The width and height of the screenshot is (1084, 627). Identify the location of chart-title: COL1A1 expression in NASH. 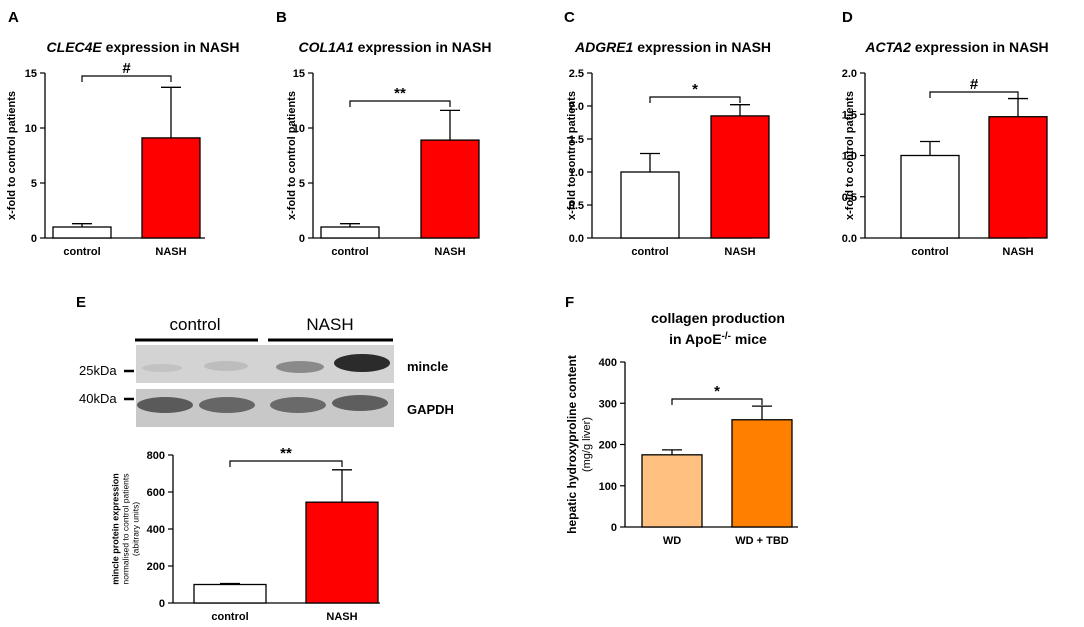
(395, 47).